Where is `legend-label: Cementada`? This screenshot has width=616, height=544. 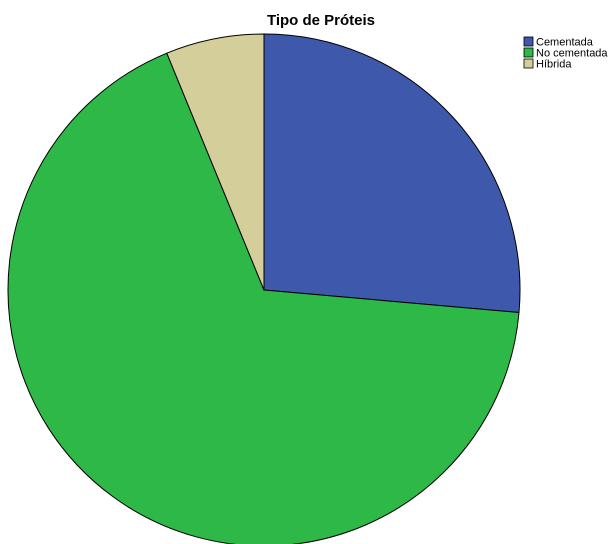
legend-label: Cementada is located at coordinates (565, 43).